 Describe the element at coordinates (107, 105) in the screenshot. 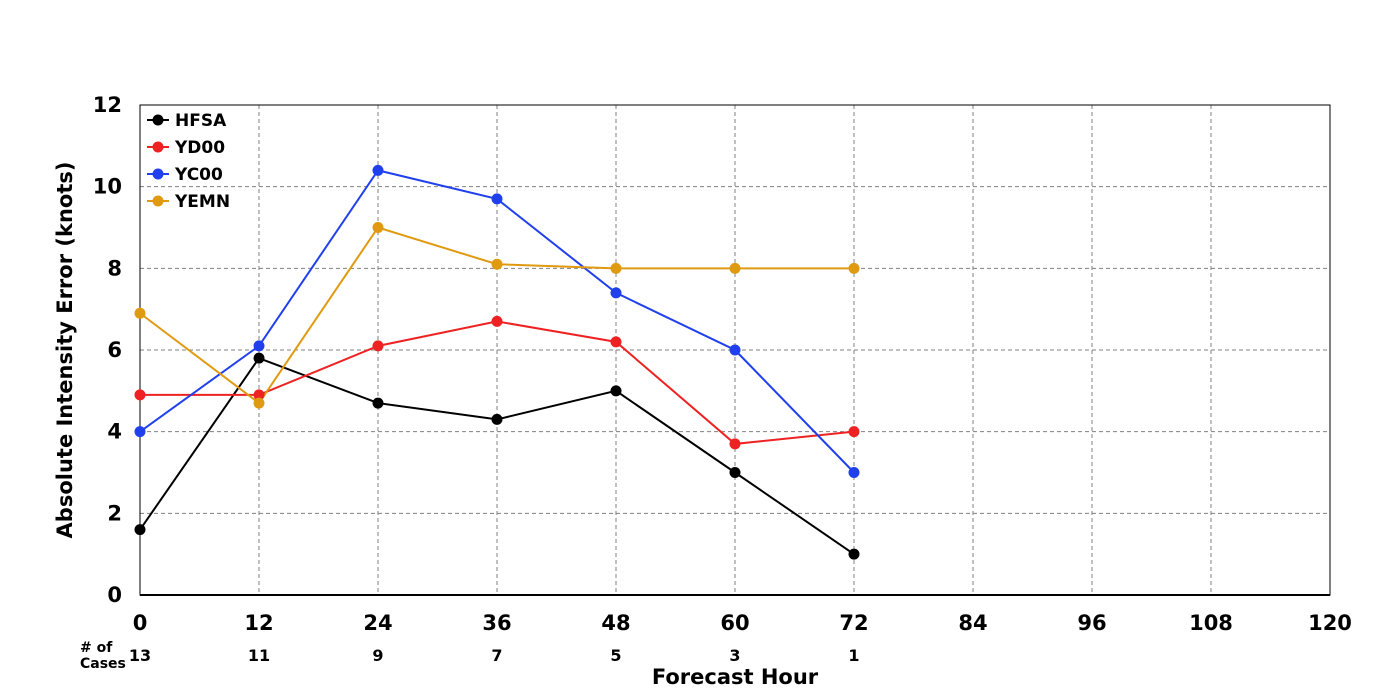

I see `y-tick-label: 12` at that location.